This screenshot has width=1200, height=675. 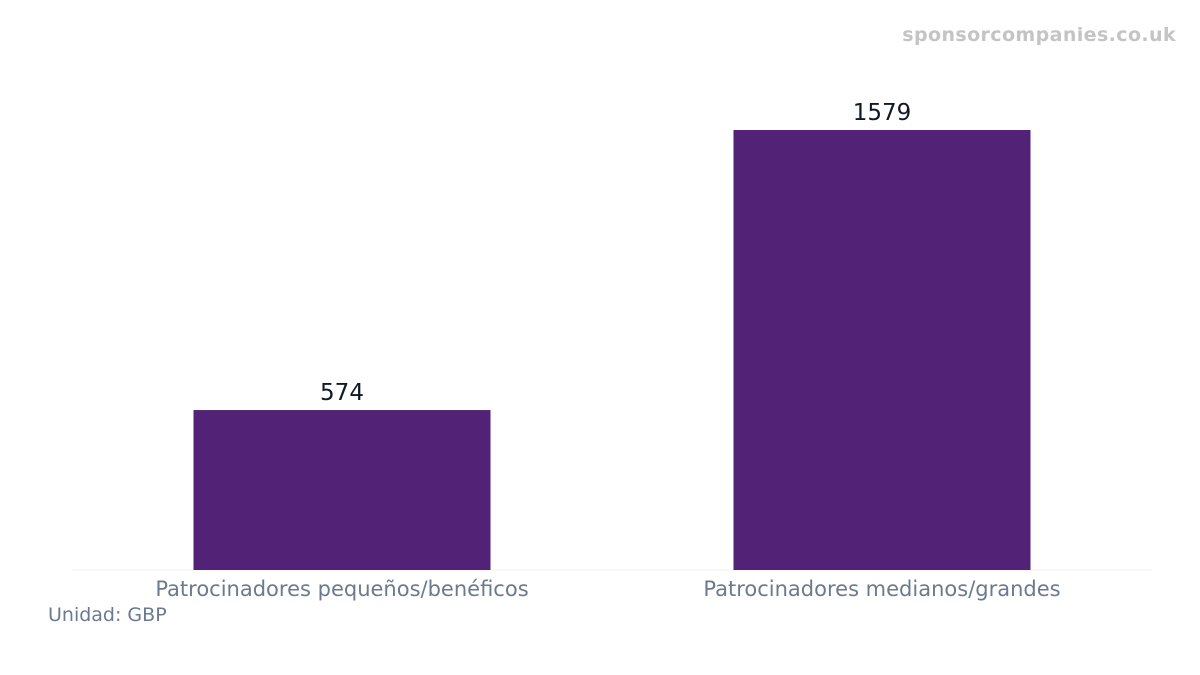 I want to click on unit-label: Unidad: GBP, so click(x=107, y=615).